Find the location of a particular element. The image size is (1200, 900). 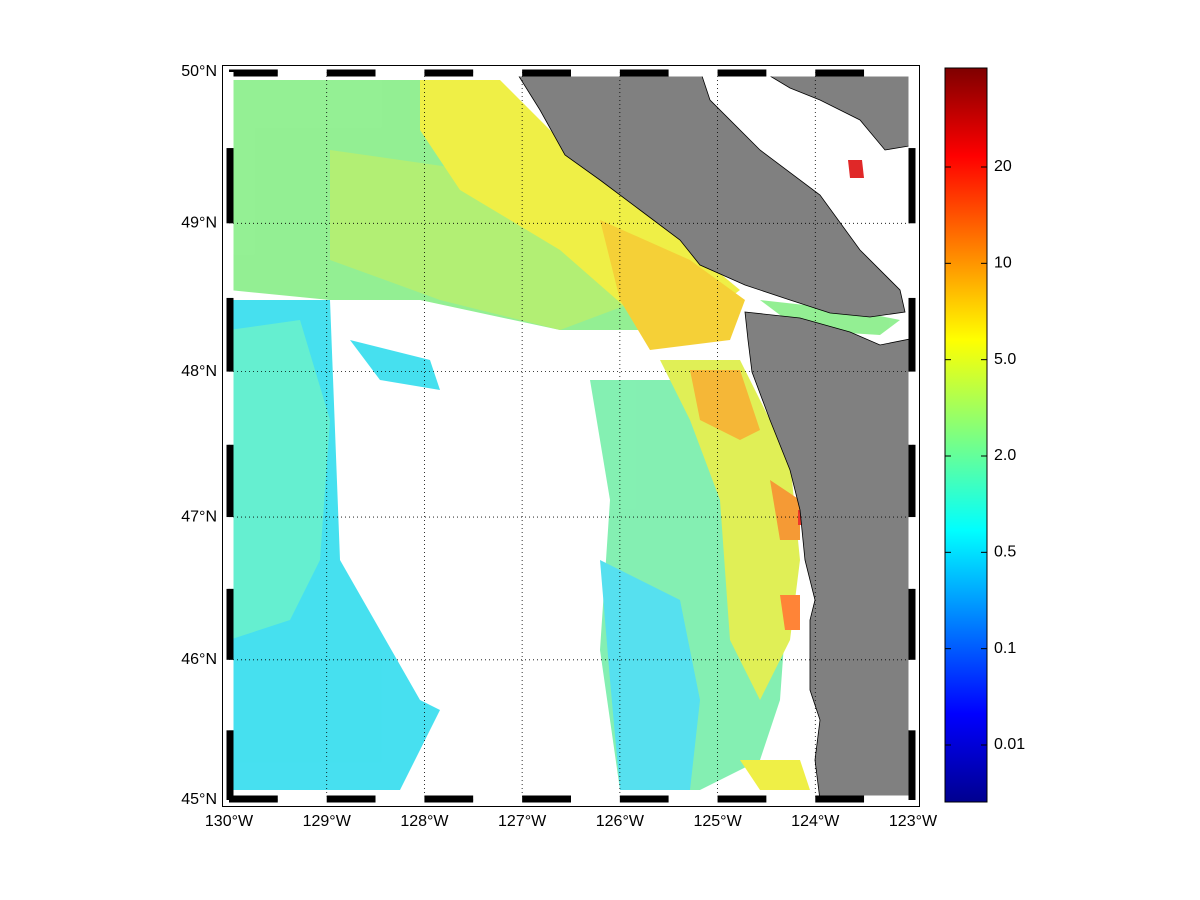

x-tick-label: 130°W is located at coordinates (229, 821).